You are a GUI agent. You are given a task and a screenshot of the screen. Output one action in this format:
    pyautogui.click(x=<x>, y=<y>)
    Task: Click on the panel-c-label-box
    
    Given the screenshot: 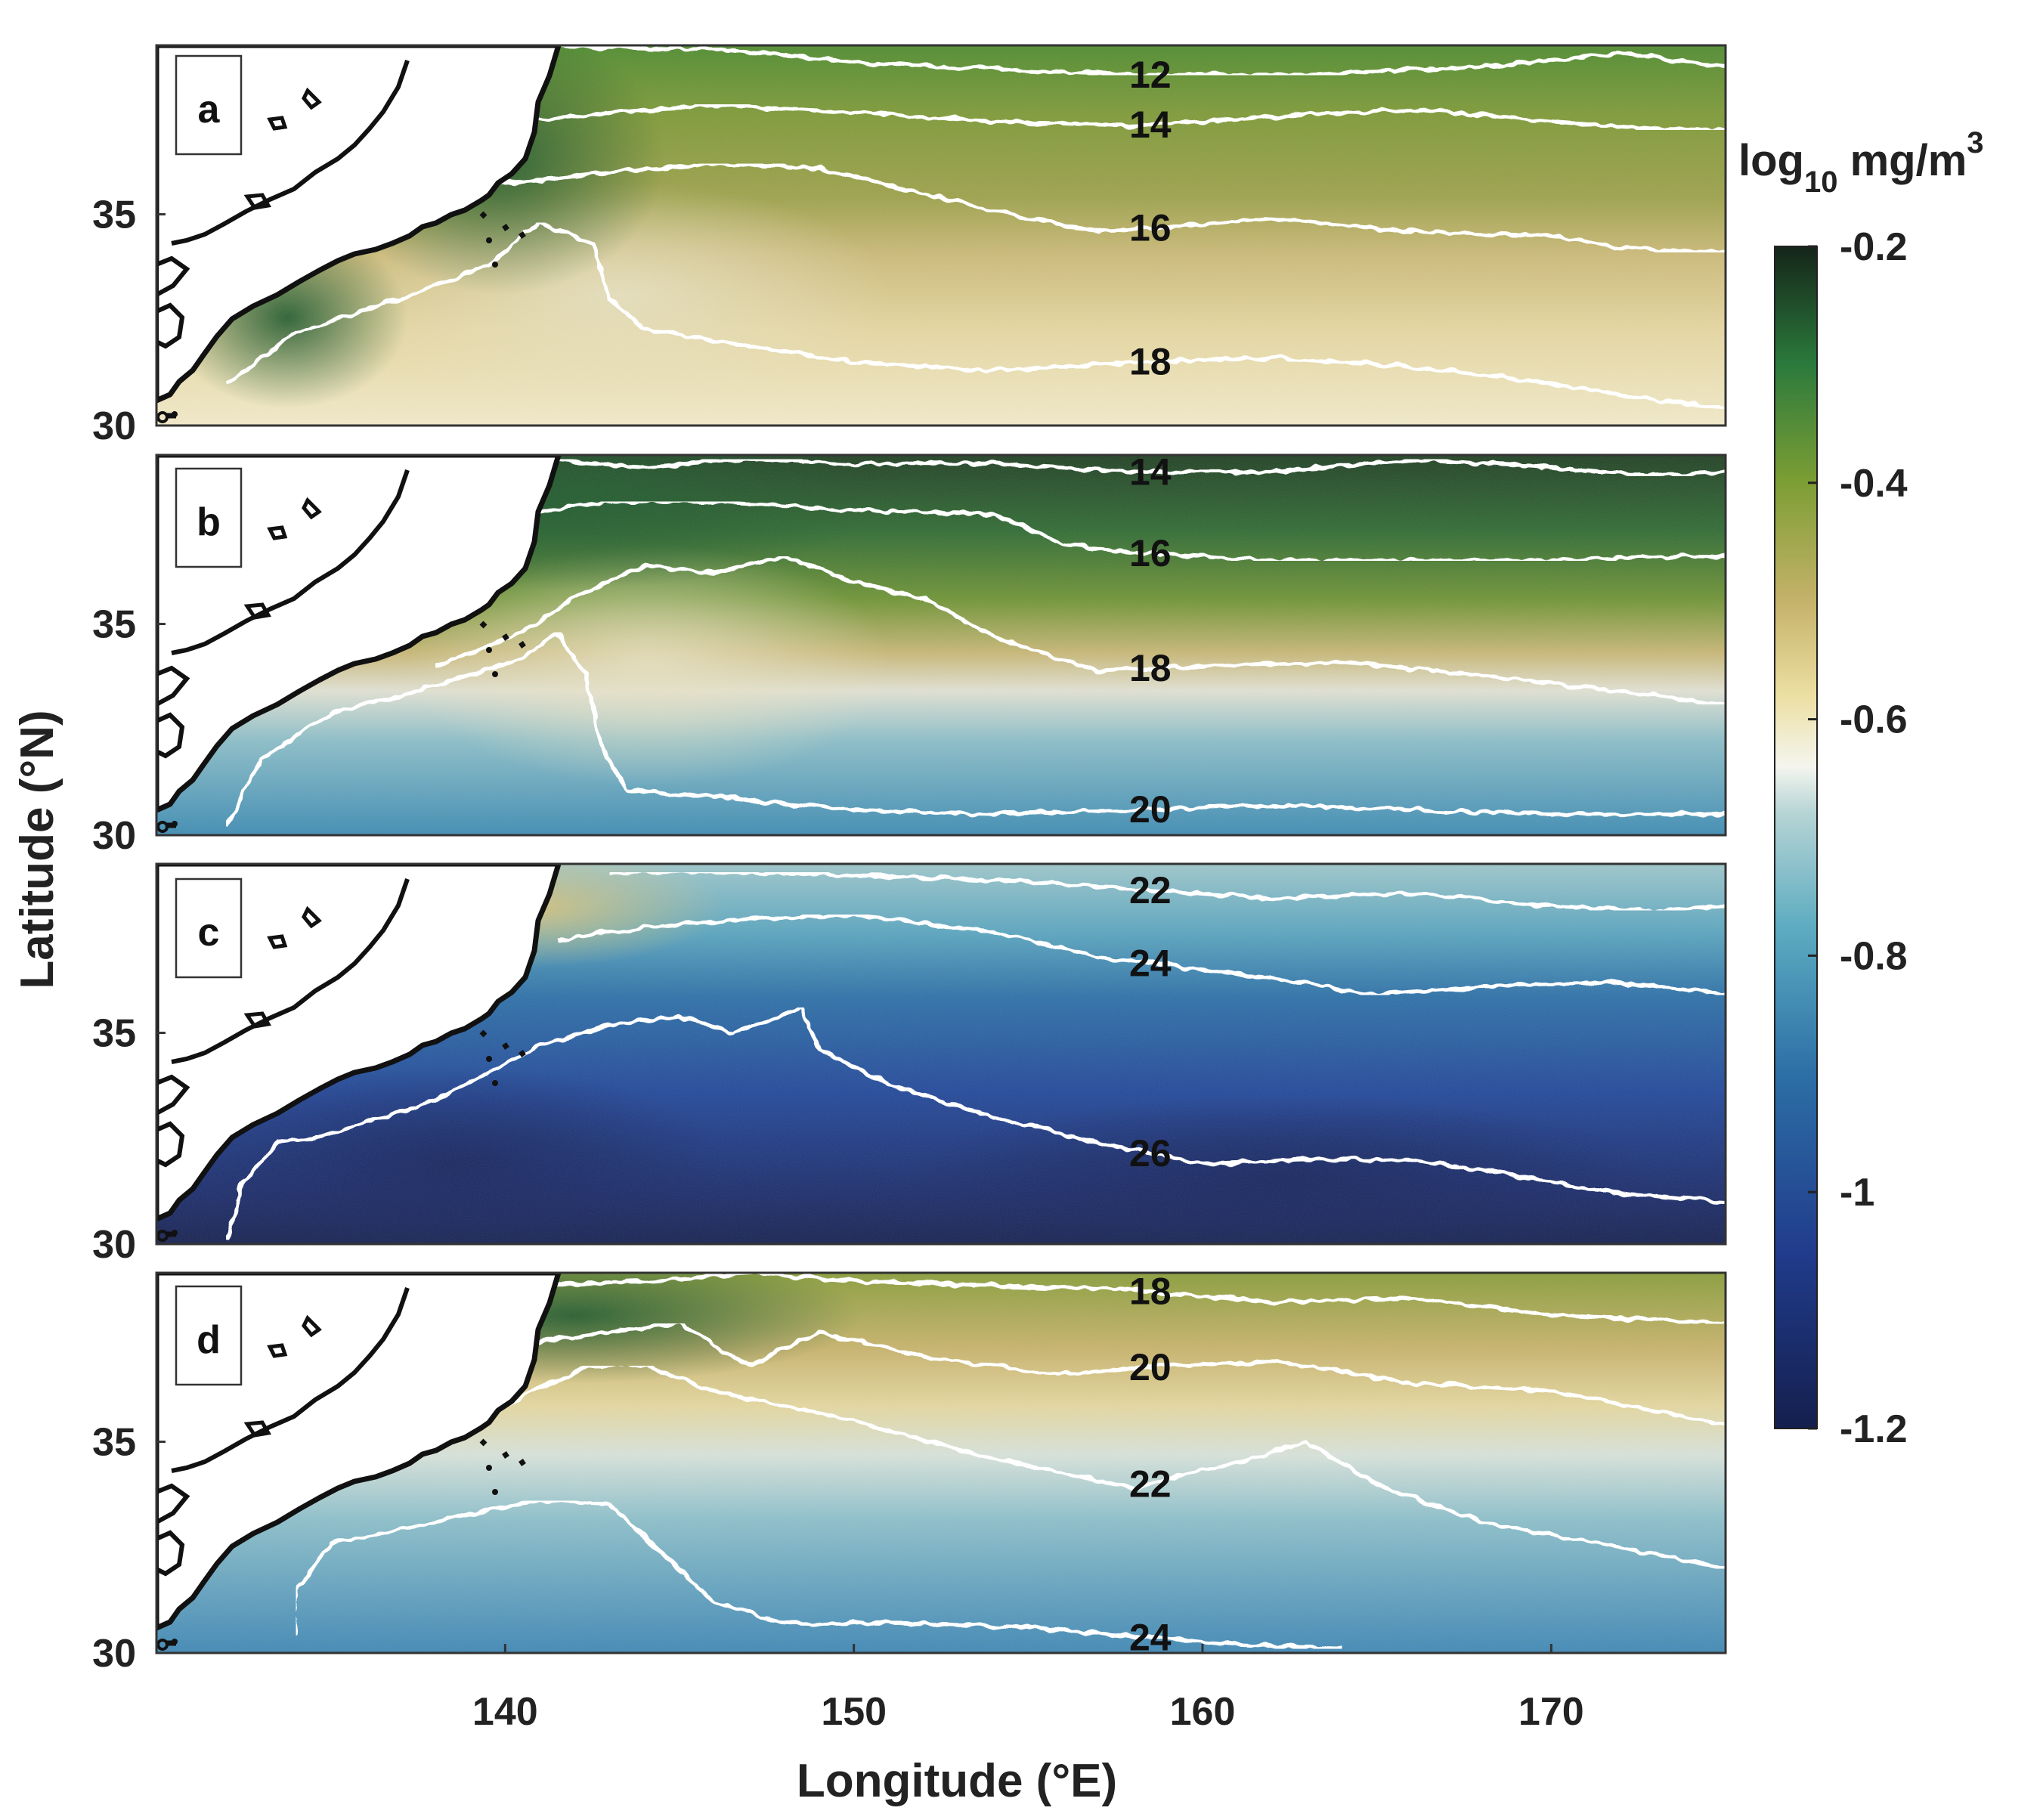 What is the action you would take?
    pyautogui.click(x=209, y=928)
    